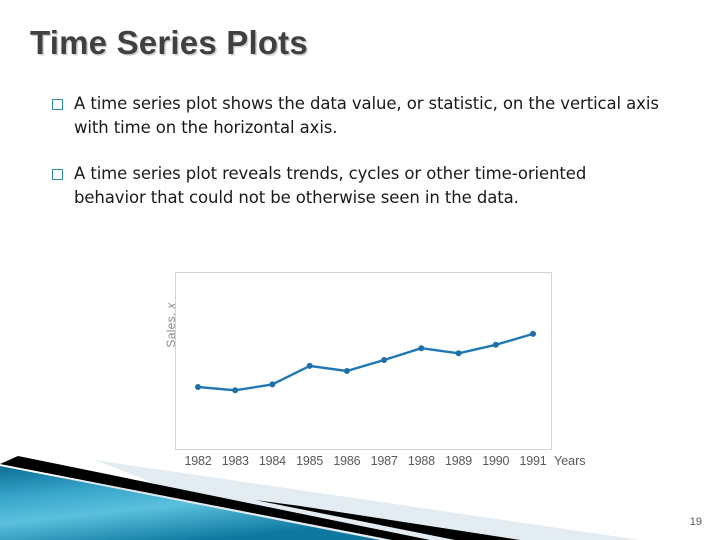  What do you see at coordinates (347, 461) in the screenshot?
I see `chart-x-tick-label: 1986` at bounding box center [347, 461].